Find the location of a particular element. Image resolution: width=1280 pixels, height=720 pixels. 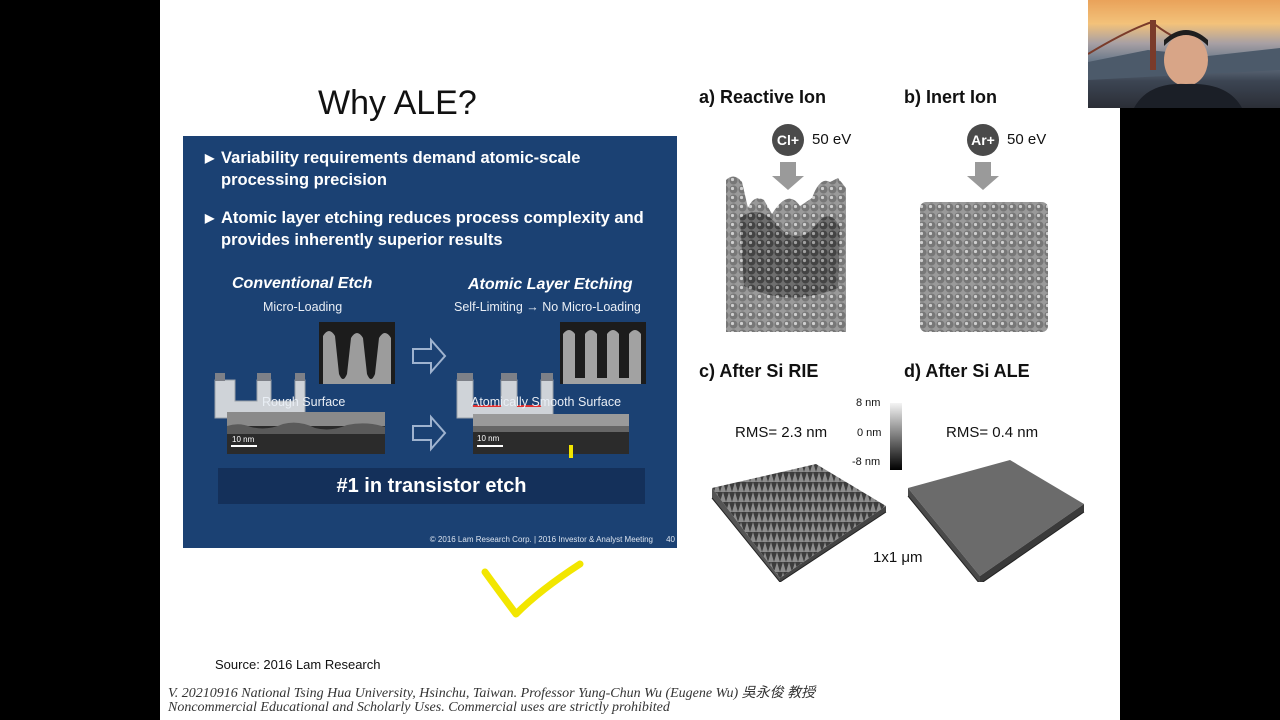

scale-bottom-label: -8 nm is located at coordinates (866, 462).